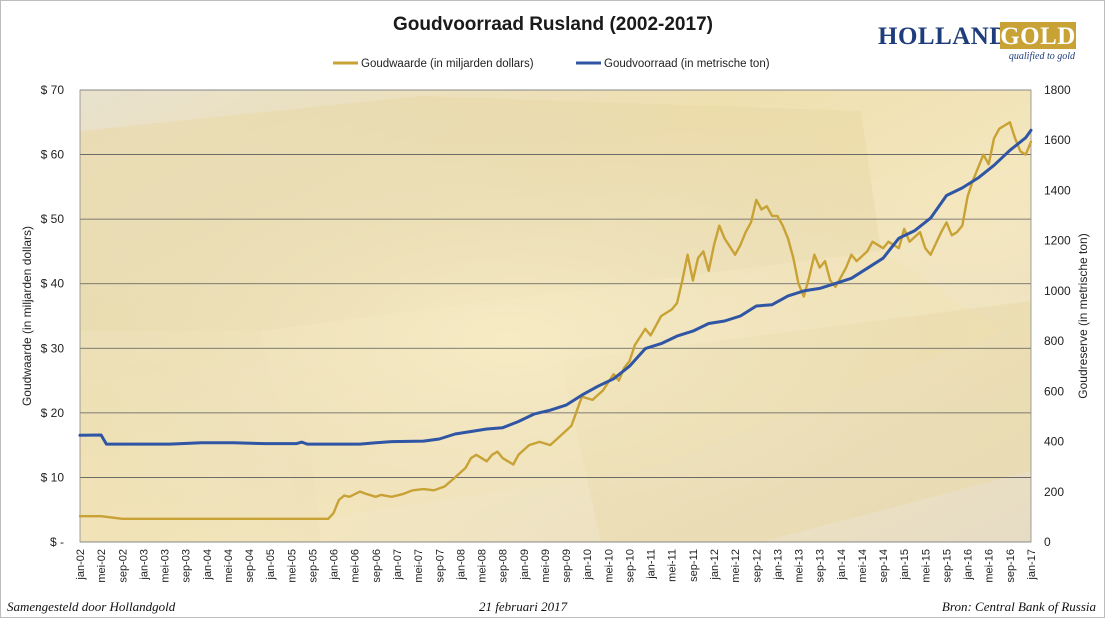 This screenshot has width=1105, height=619. What do you see at coordinates (1018, 606) in the screenshot?
I see `footer-source: Bron: Central Bank of Russia` at bounding box center [1018, 606].